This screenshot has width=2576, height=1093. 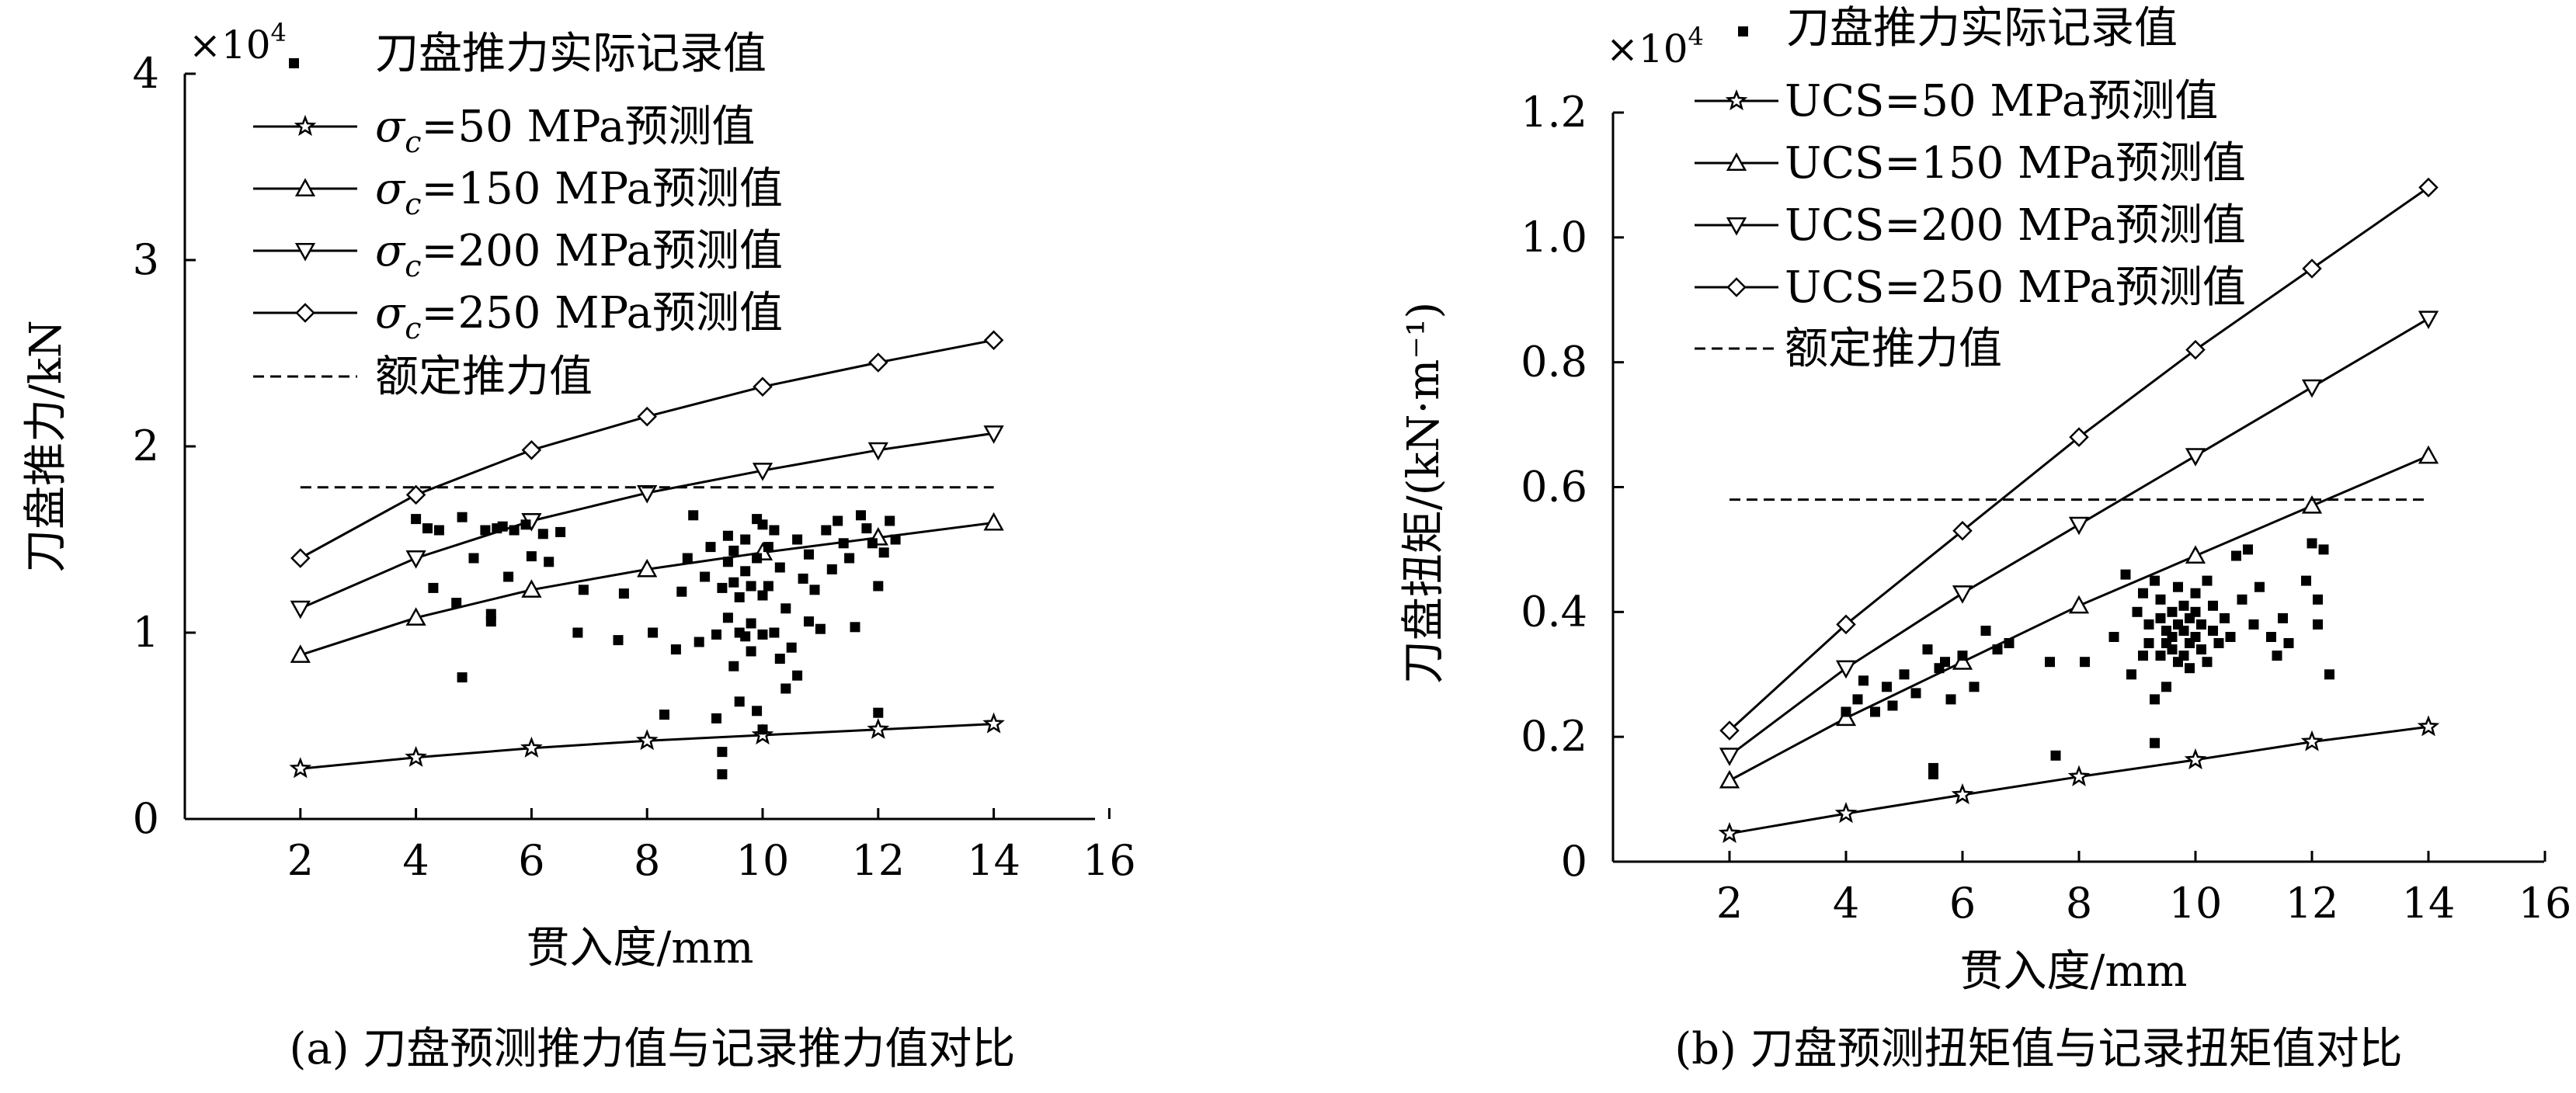 I want to click on chart-b-xtick-label: 6, so click(x=1962, y=903).